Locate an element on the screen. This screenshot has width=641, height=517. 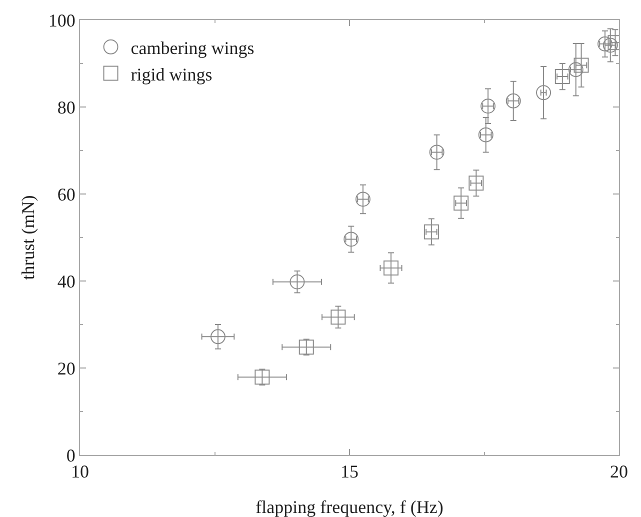
x-axis-title: flapping frequency, f (Hz) is located at coordinates (350, 507).